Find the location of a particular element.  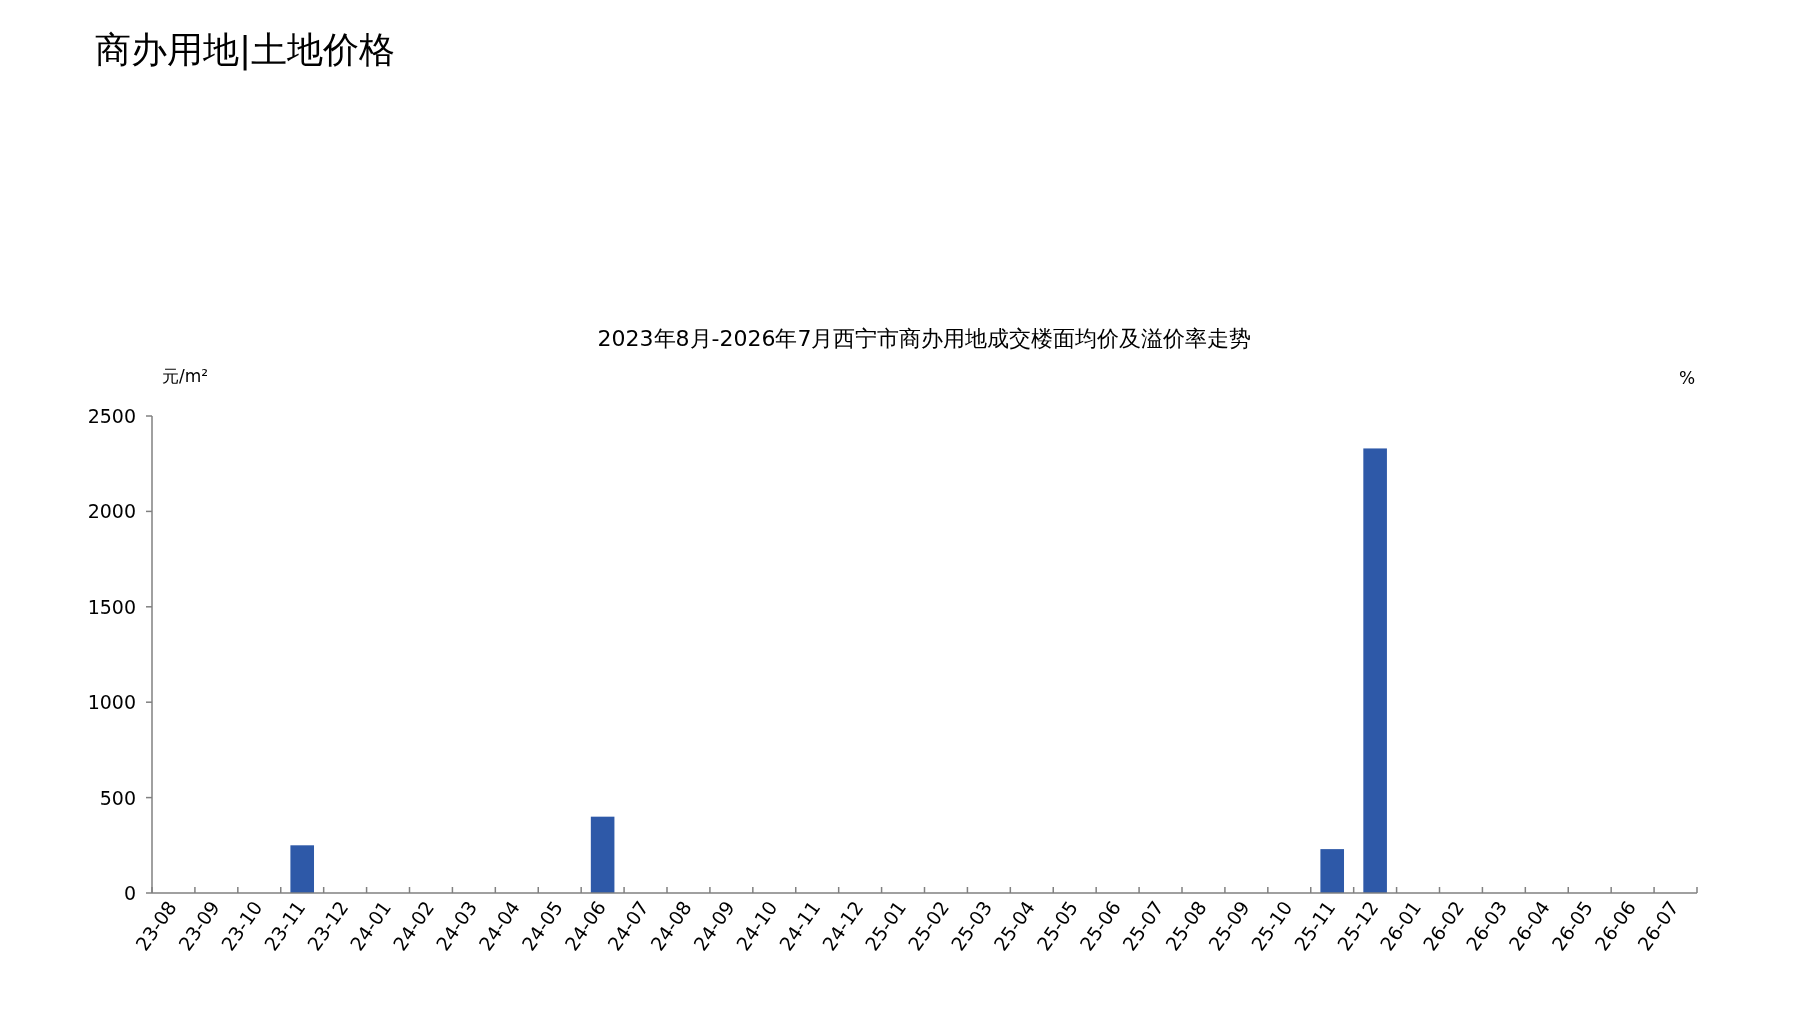

y-tick-label: 2500 is located at coordinates (111, 416).